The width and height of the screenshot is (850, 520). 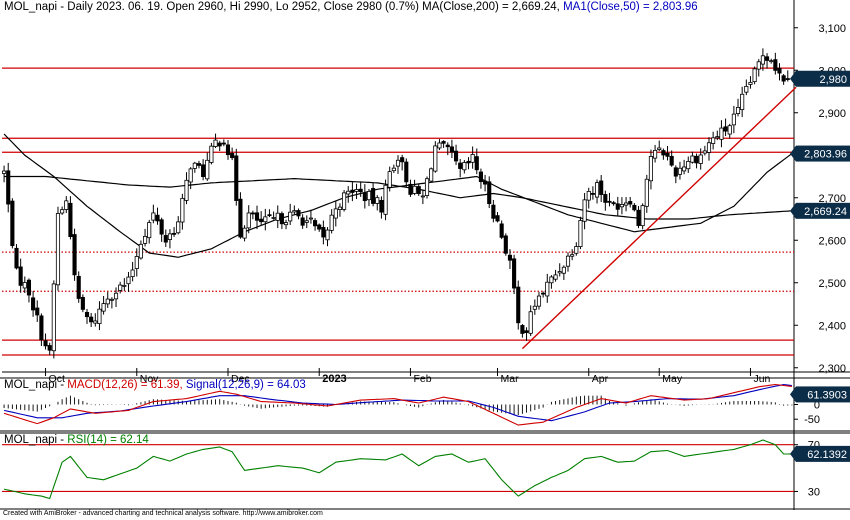 What do you see at coordinates (31, 7) in the screenshot?
I see `price-symbol: MOL_napi` at bounding box center [31, 7].